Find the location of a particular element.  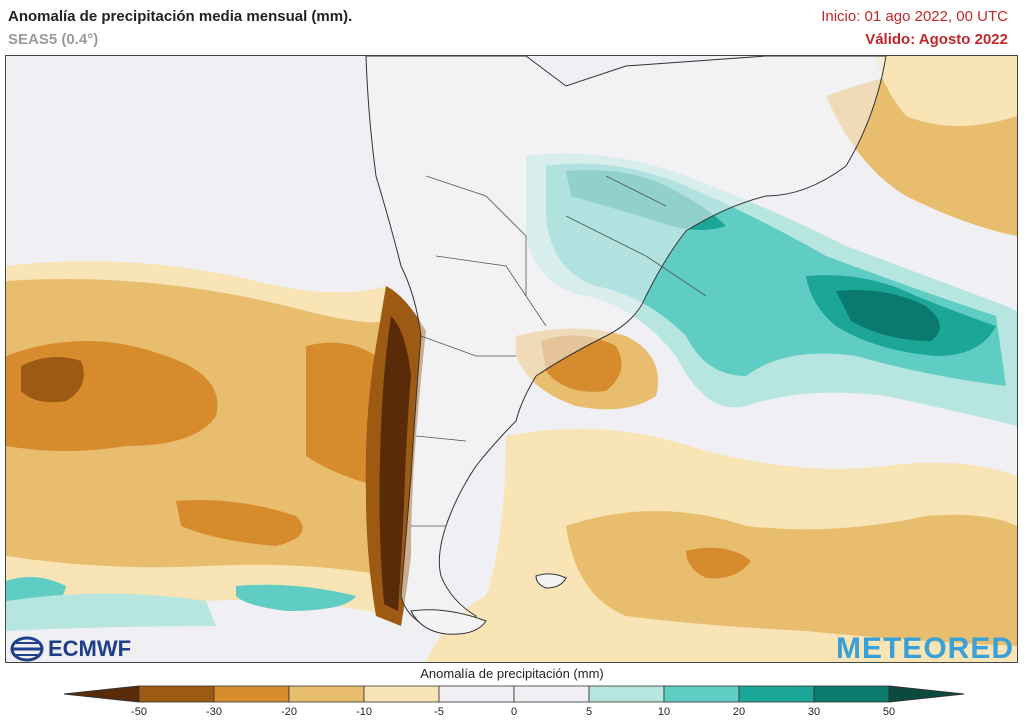

legend-tick-label: 0 is located at coordinates (514, 712).